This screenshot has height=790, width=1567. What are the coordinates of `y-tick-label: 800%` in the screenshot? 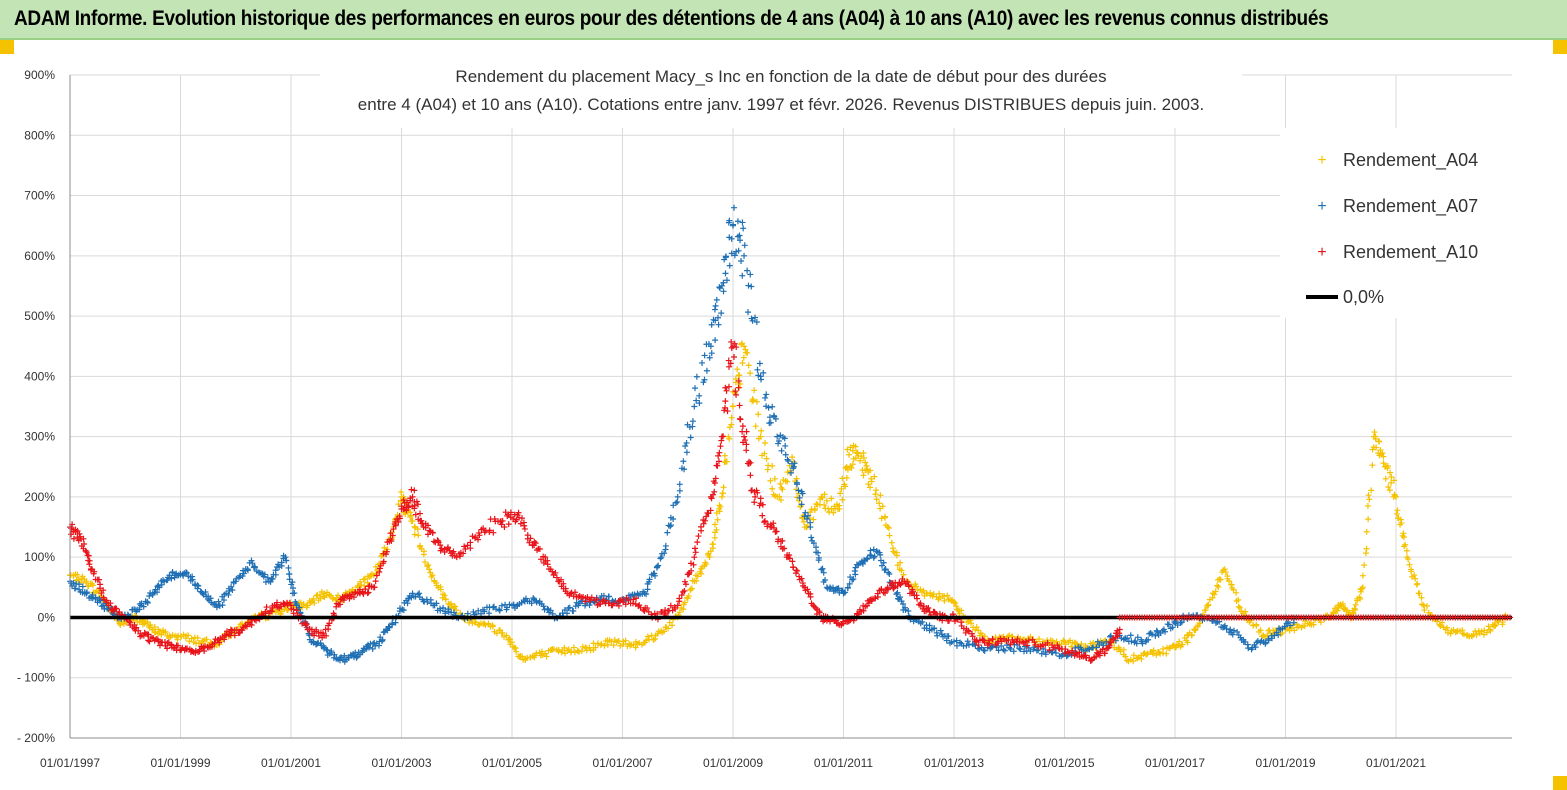 It's located at (39, 135).